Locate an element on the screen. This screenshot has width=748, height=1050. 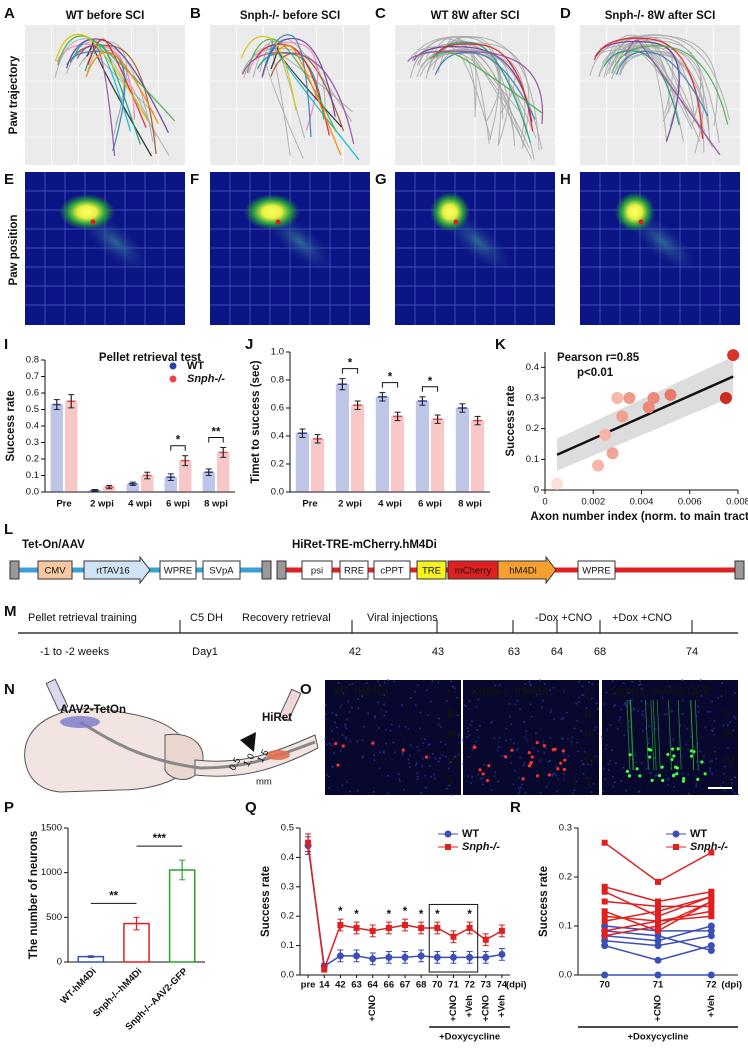
scale-unit: mm is located at coordinates (264, 782).